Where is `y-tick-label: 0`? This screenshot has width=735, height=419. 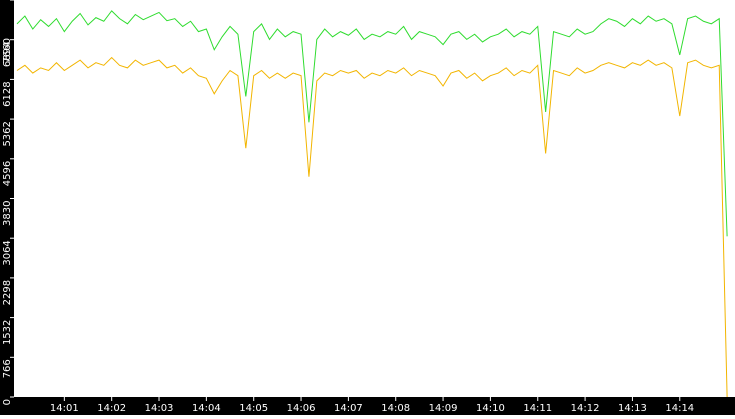
y-tick-label: 0 is located at coordinates (7, 402).